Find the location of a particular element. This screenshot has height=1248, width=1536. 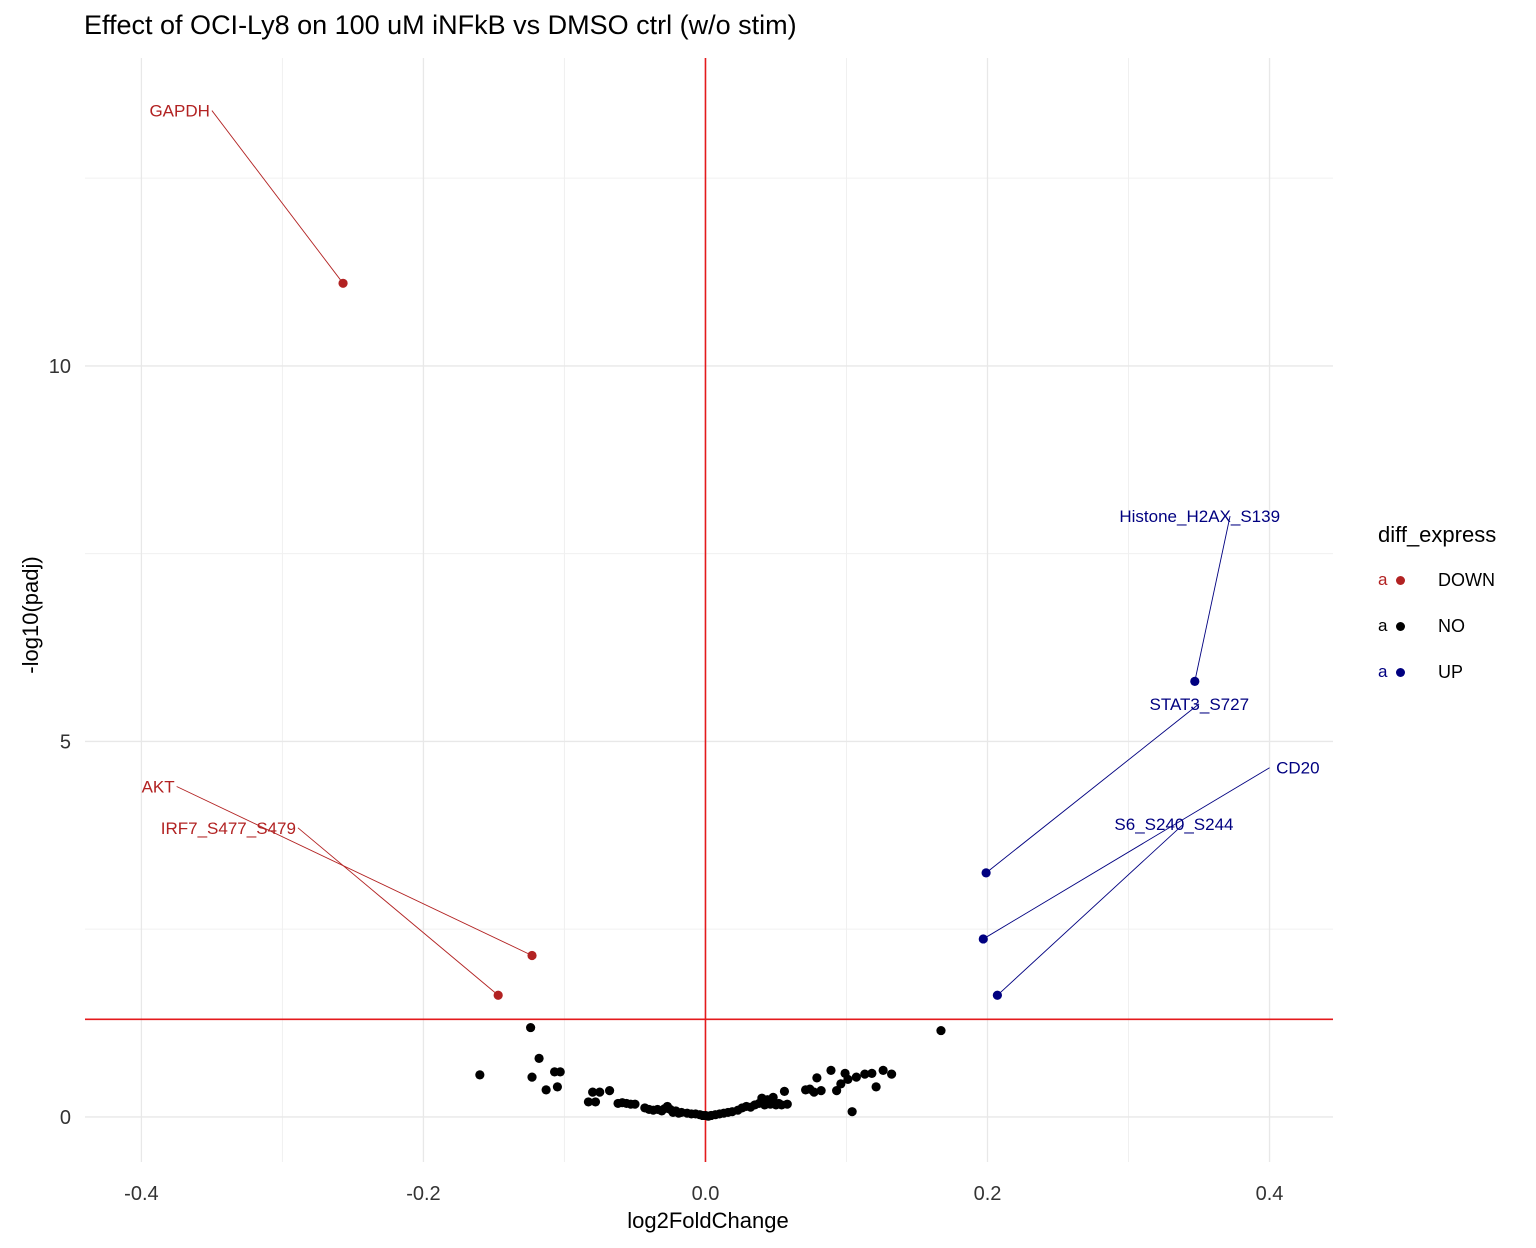

x-tick-label: 0.0 is located at coordinates (706, 1194).